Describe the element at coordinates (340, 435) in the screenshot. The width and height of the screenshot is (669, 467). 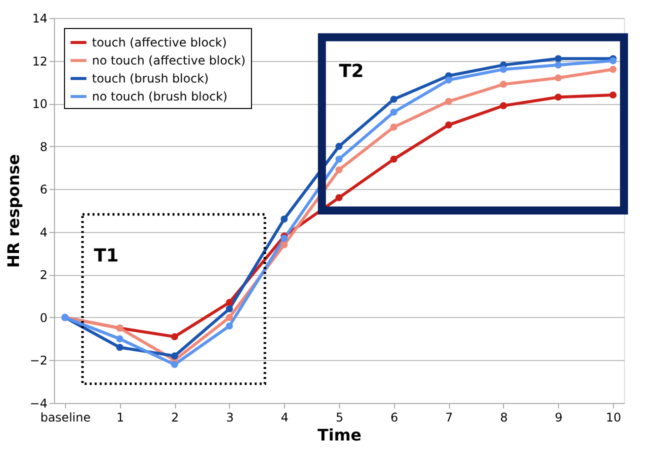
I see `x-axis-title: Time` at that location.